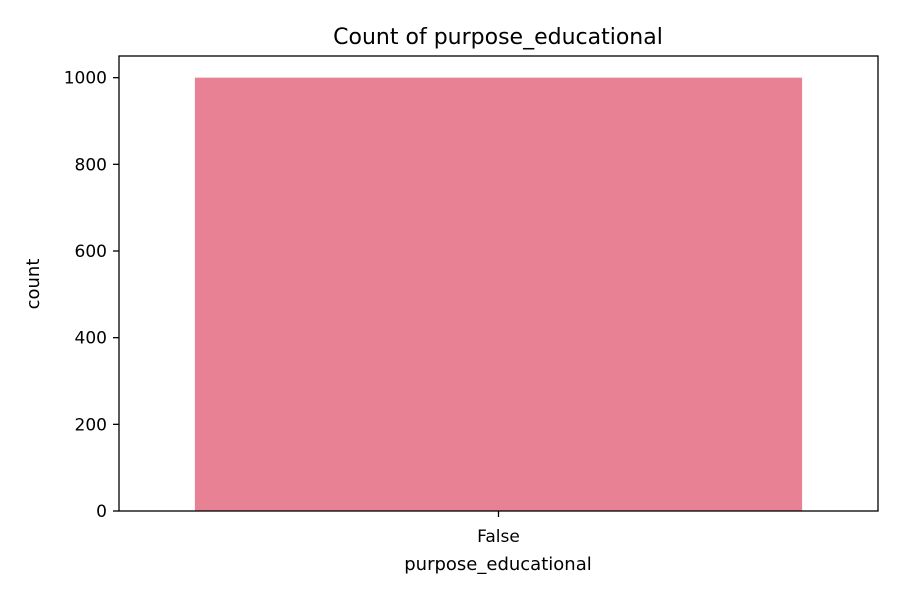  Describe the element at coordinates (91, 425) in the screenshot. I see `y-tick-label: 200` at that location.